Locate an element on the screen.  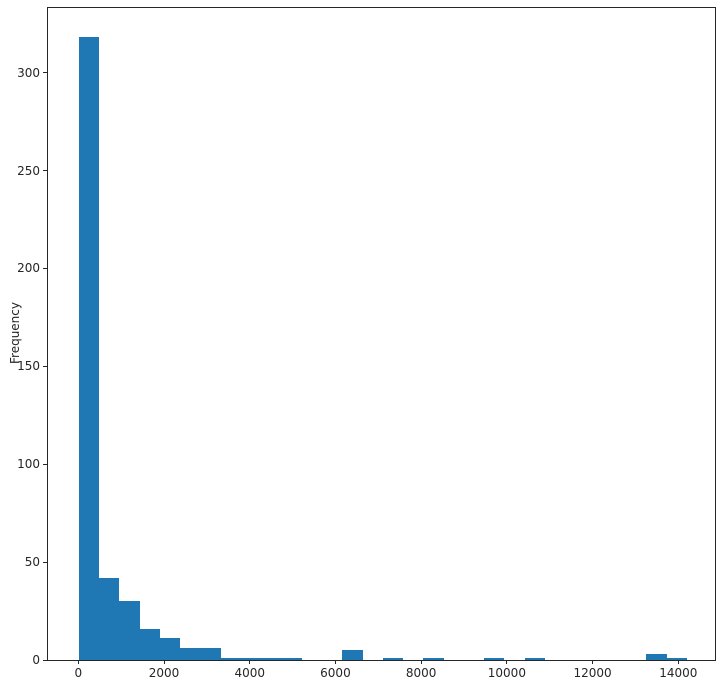
y-tick-label: 300 is located at coordinates (28, 72).